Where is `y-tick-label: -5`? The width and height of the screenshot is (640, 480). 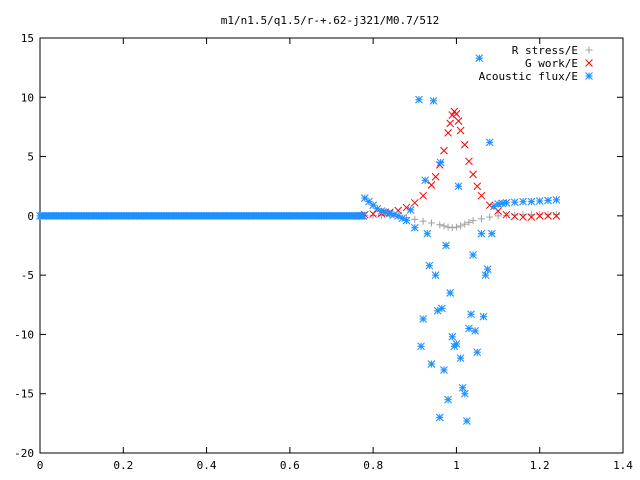
y-tick-label: -5 is located at coordinates (27, 275).